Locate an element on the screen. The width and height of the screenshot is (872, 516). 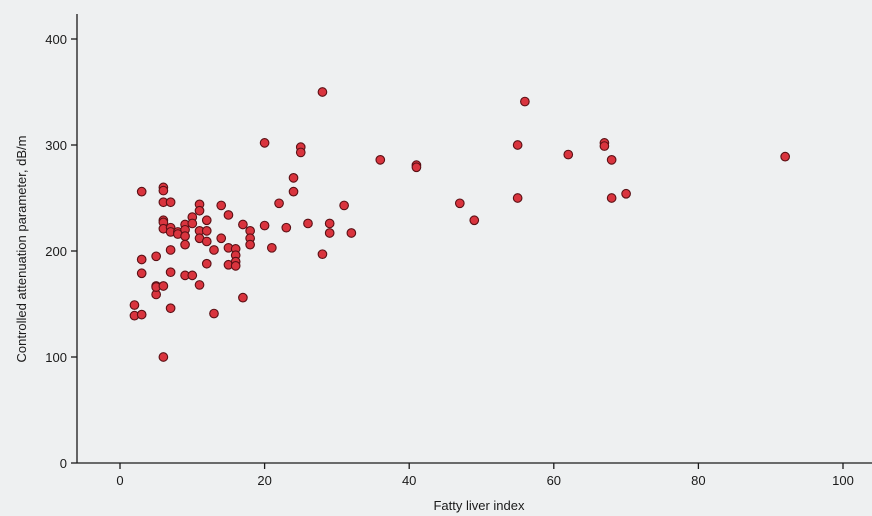
y-axis: 0 100 200 300 400 is located at coordinates (61, 242).